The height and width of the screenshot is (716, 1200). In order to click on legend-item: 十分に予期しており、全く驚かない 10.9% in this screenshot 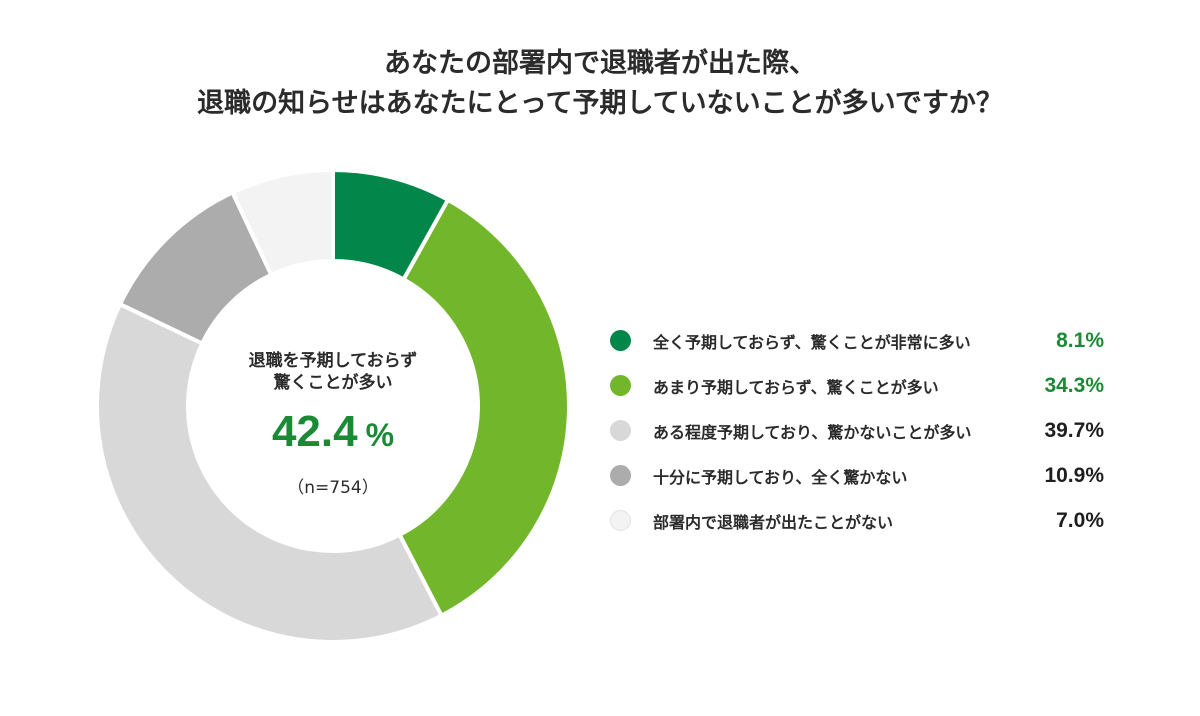, I will do `click(860, 475)`.